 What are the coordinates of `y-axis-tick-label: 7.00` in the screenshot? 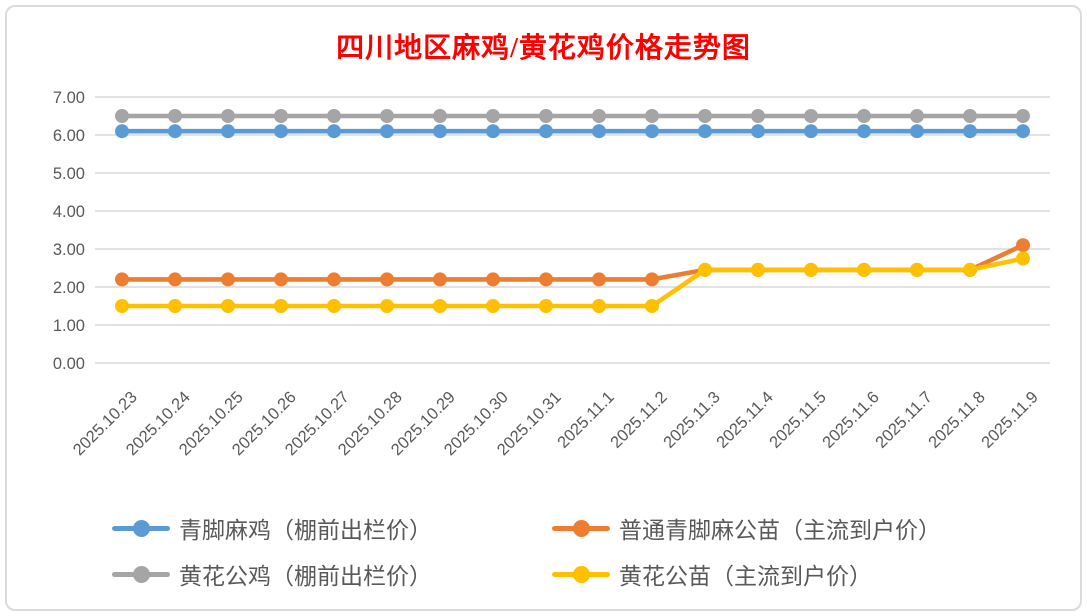 It's located at (69, 98).